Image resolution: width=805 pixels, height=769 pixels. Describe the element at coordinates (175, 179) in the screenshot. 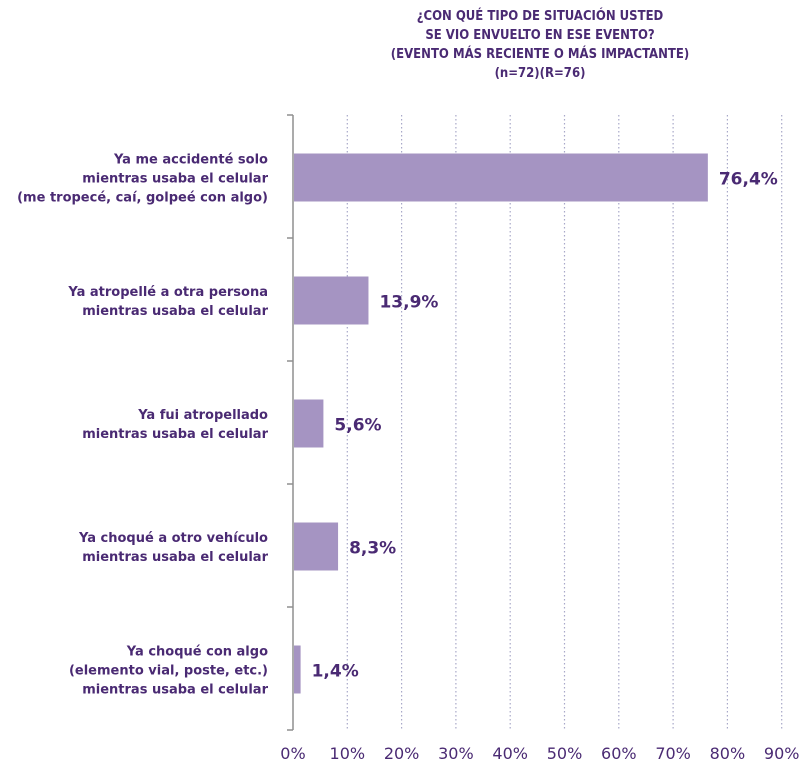

I see `category-label-0-line-1: mientras usaba el celular` at that location.